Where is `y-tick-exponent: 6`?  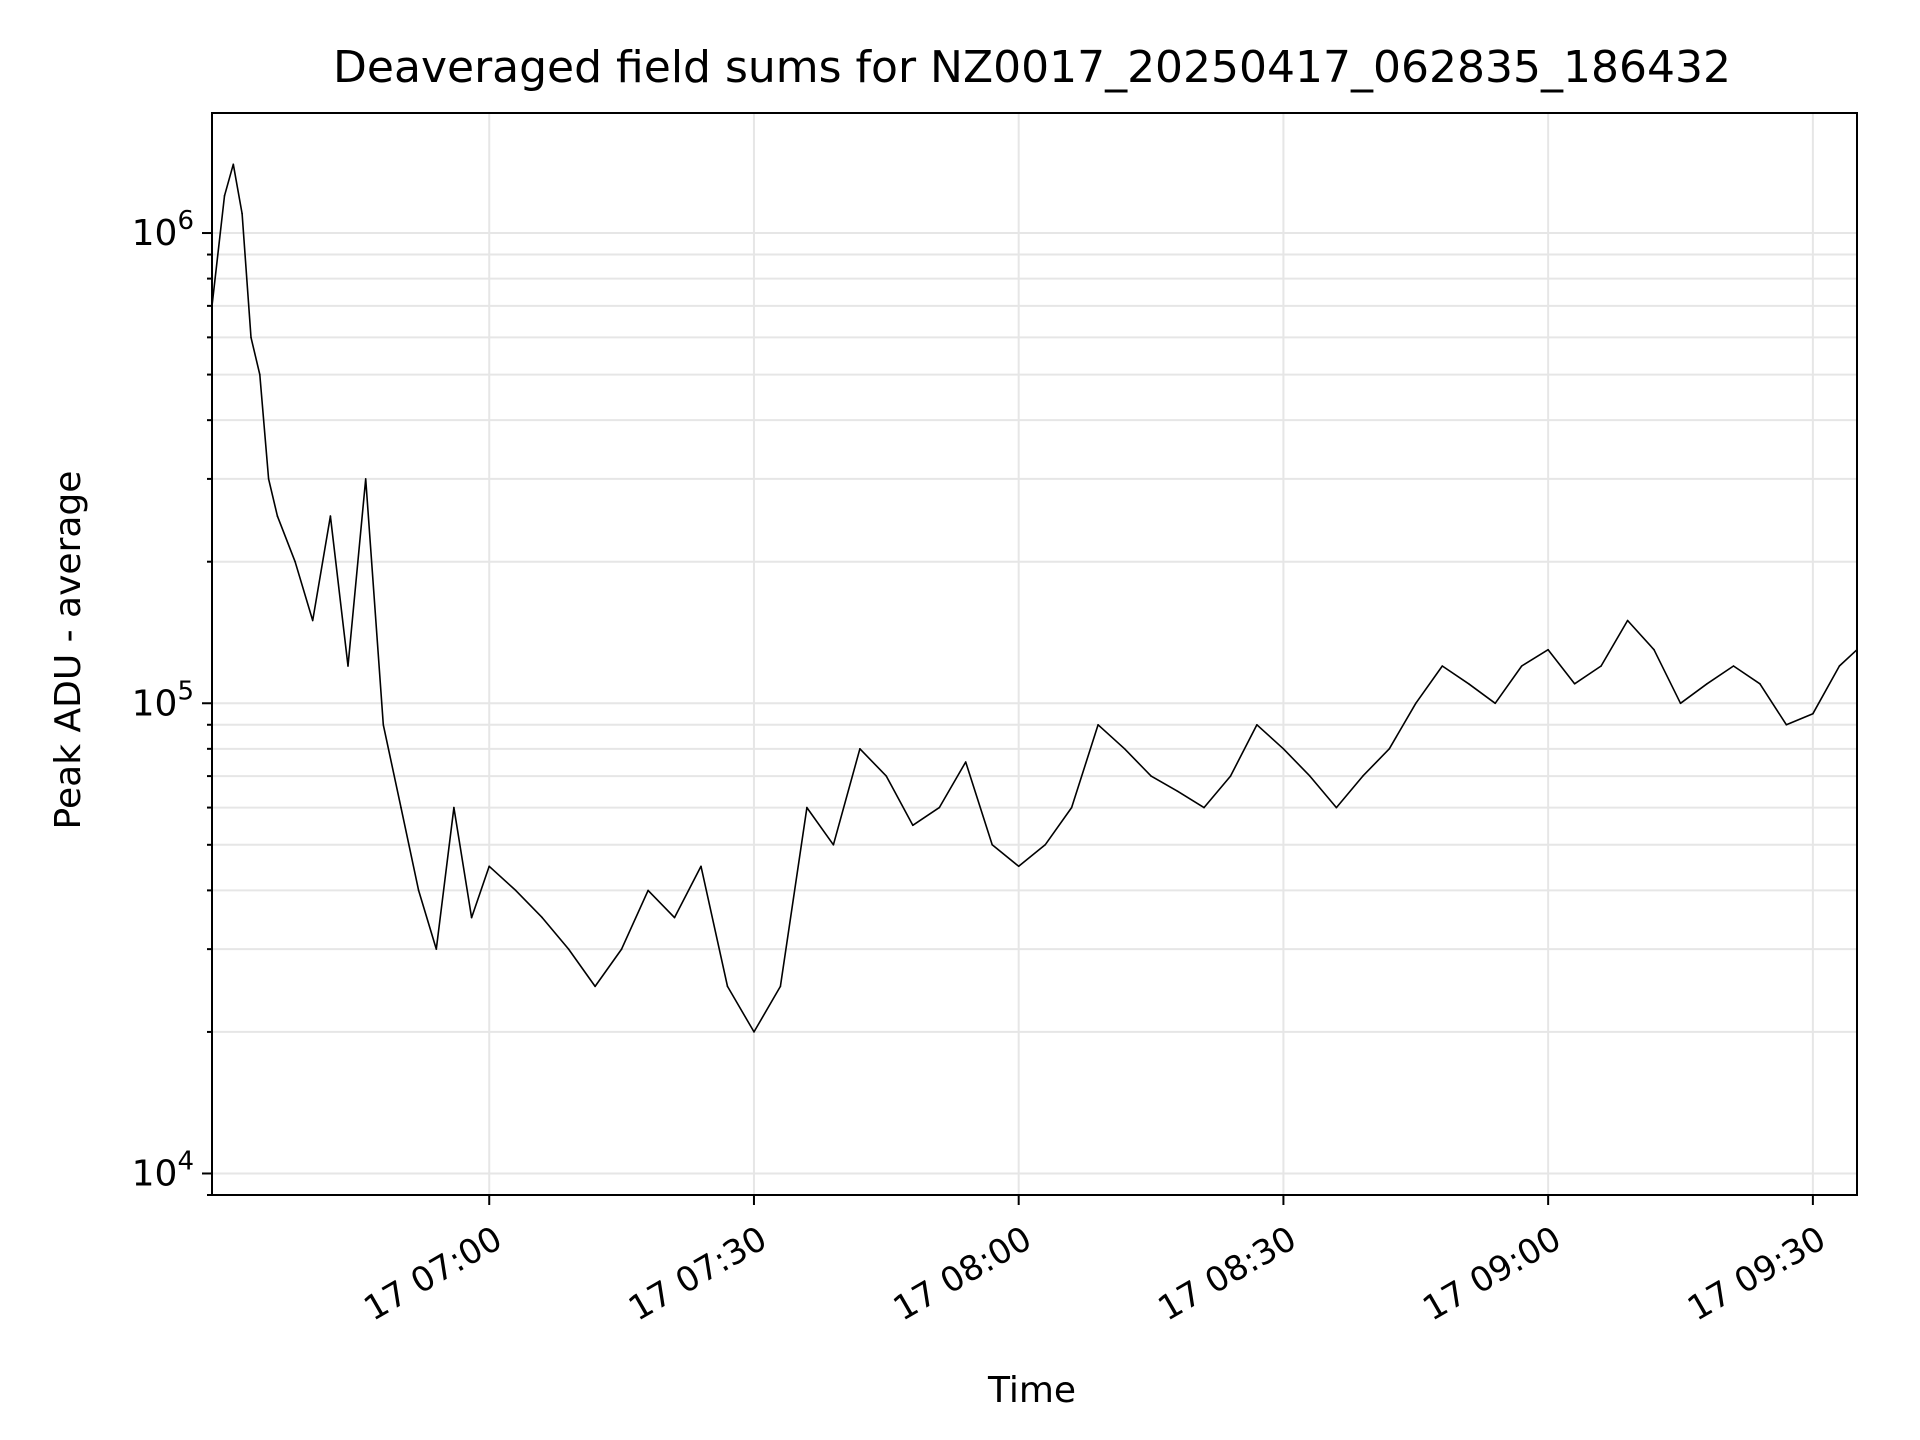
y-tick-exponent: 6 is located at coordinates (185, 221).